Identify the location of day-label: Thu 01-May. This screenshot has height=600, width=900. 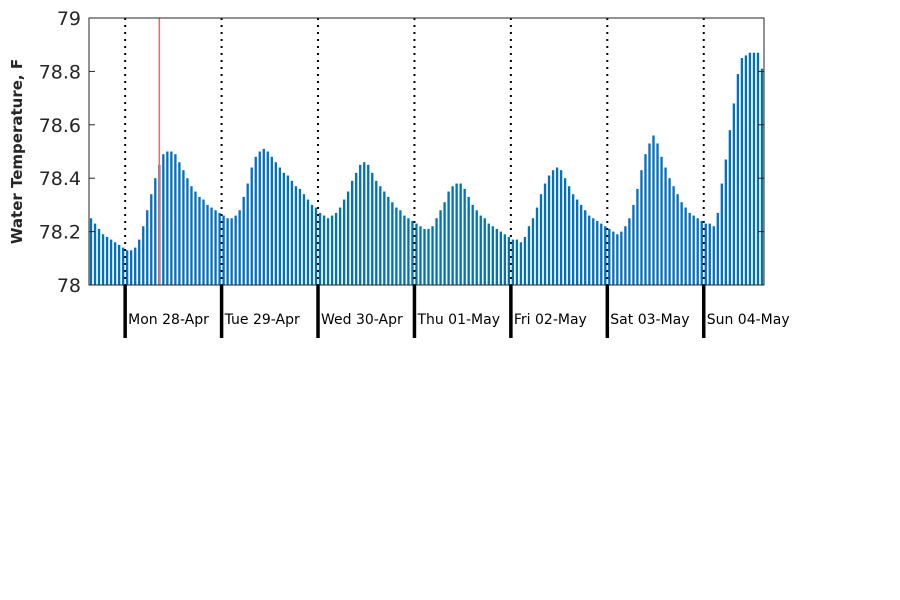
(458, 320).